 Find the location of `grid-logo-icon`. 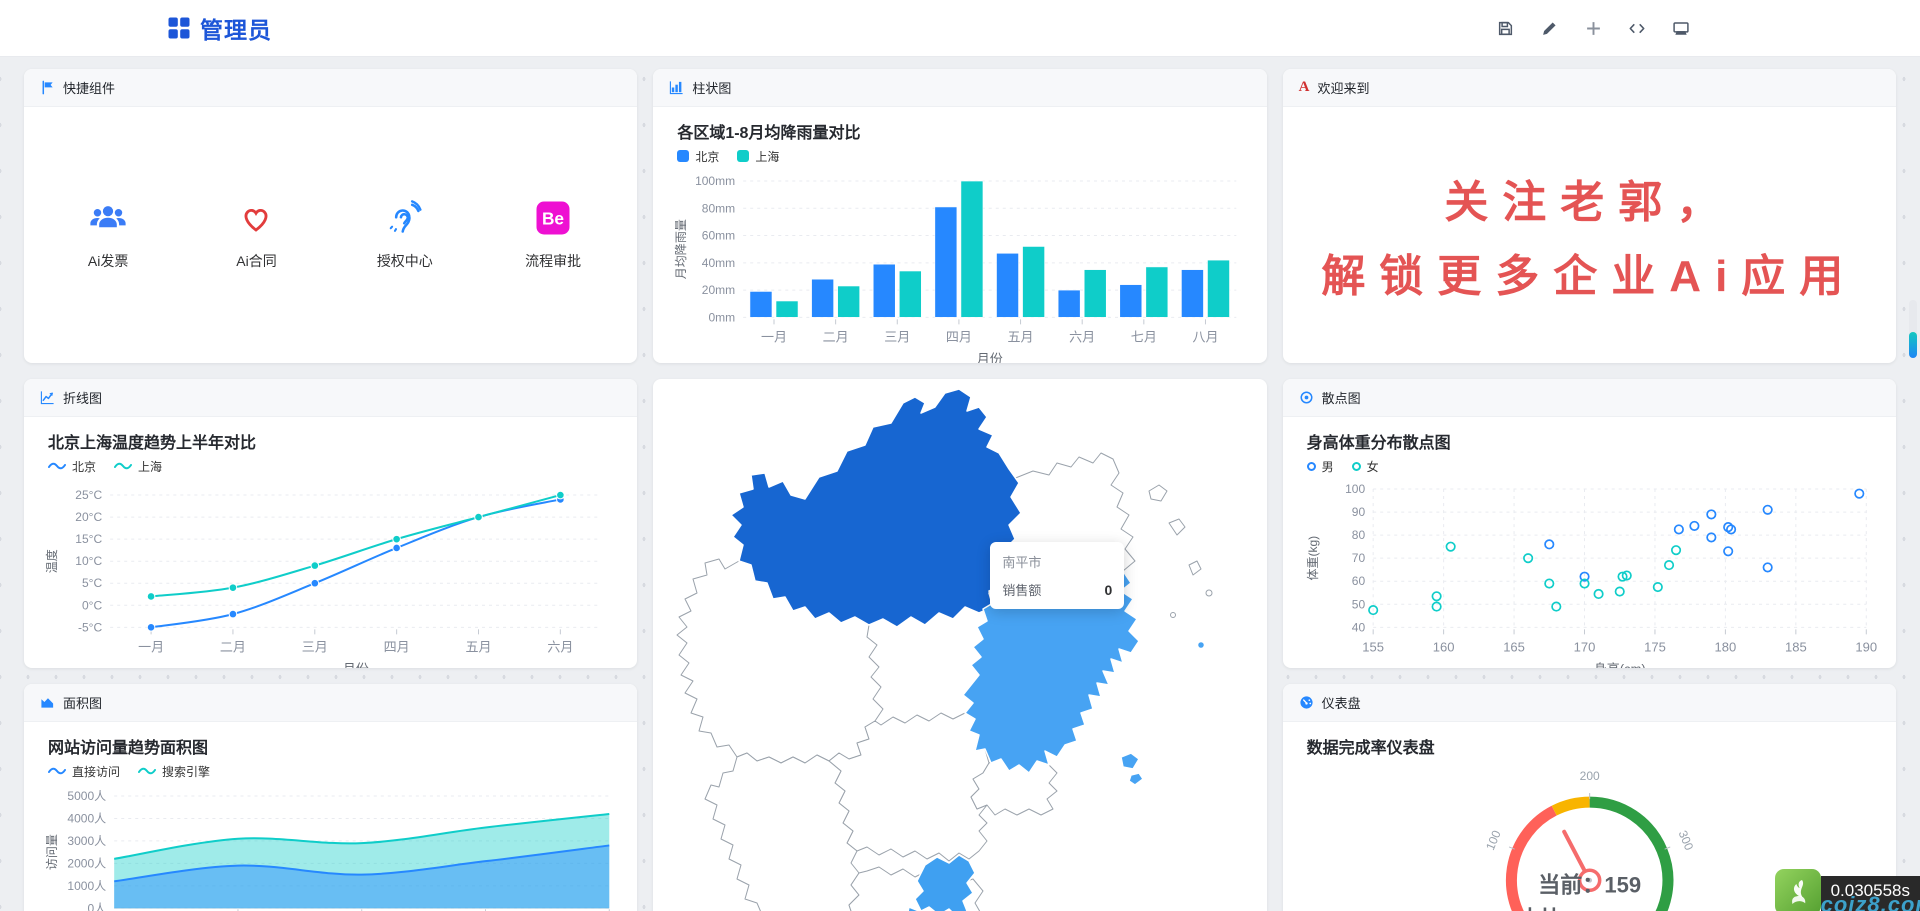

grid-logo-icon is located at coordinates (179, 28).